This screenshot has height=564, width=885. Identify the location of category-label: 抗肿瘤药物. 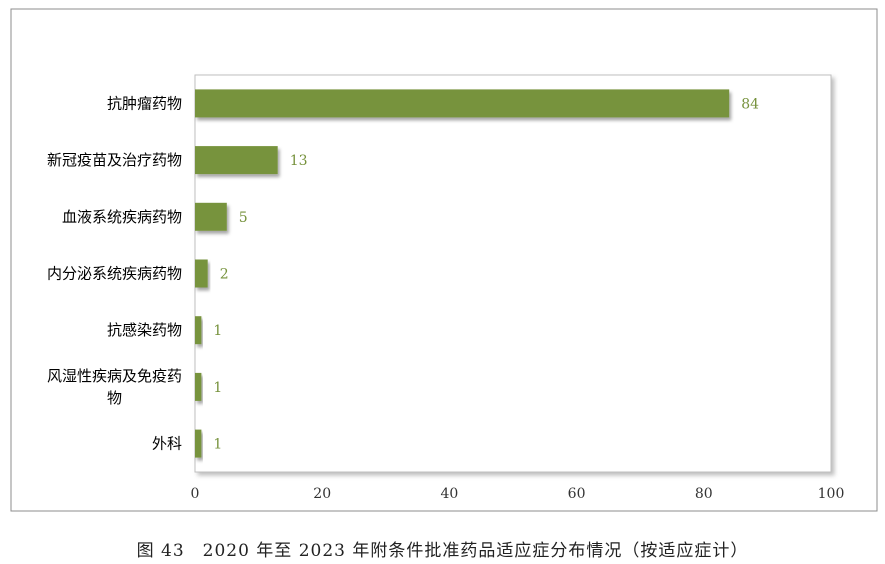
(144, 103).